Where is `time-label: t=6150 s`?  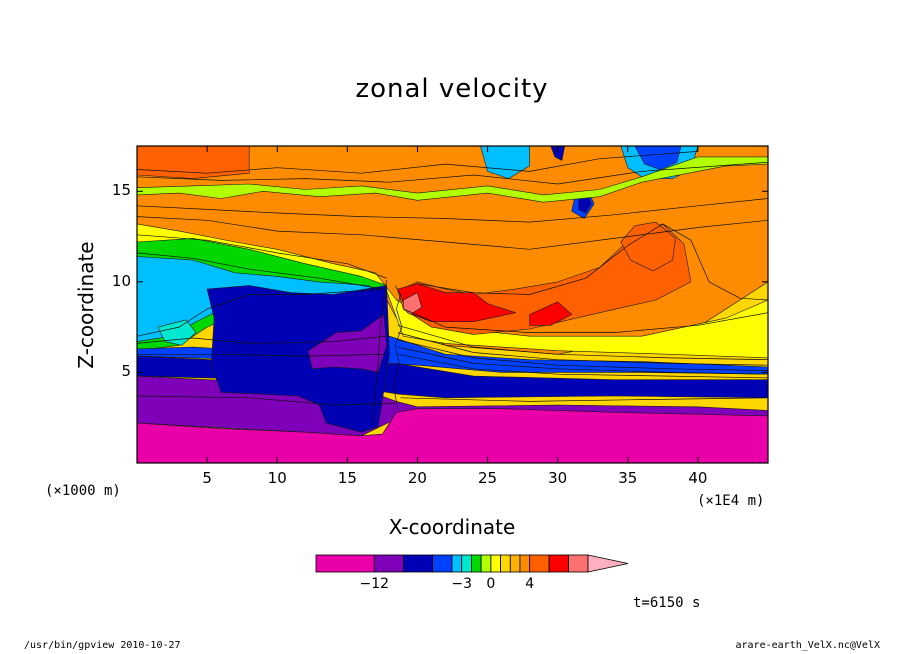 time-label: t=6150 s is located at coordinates (667, 603).